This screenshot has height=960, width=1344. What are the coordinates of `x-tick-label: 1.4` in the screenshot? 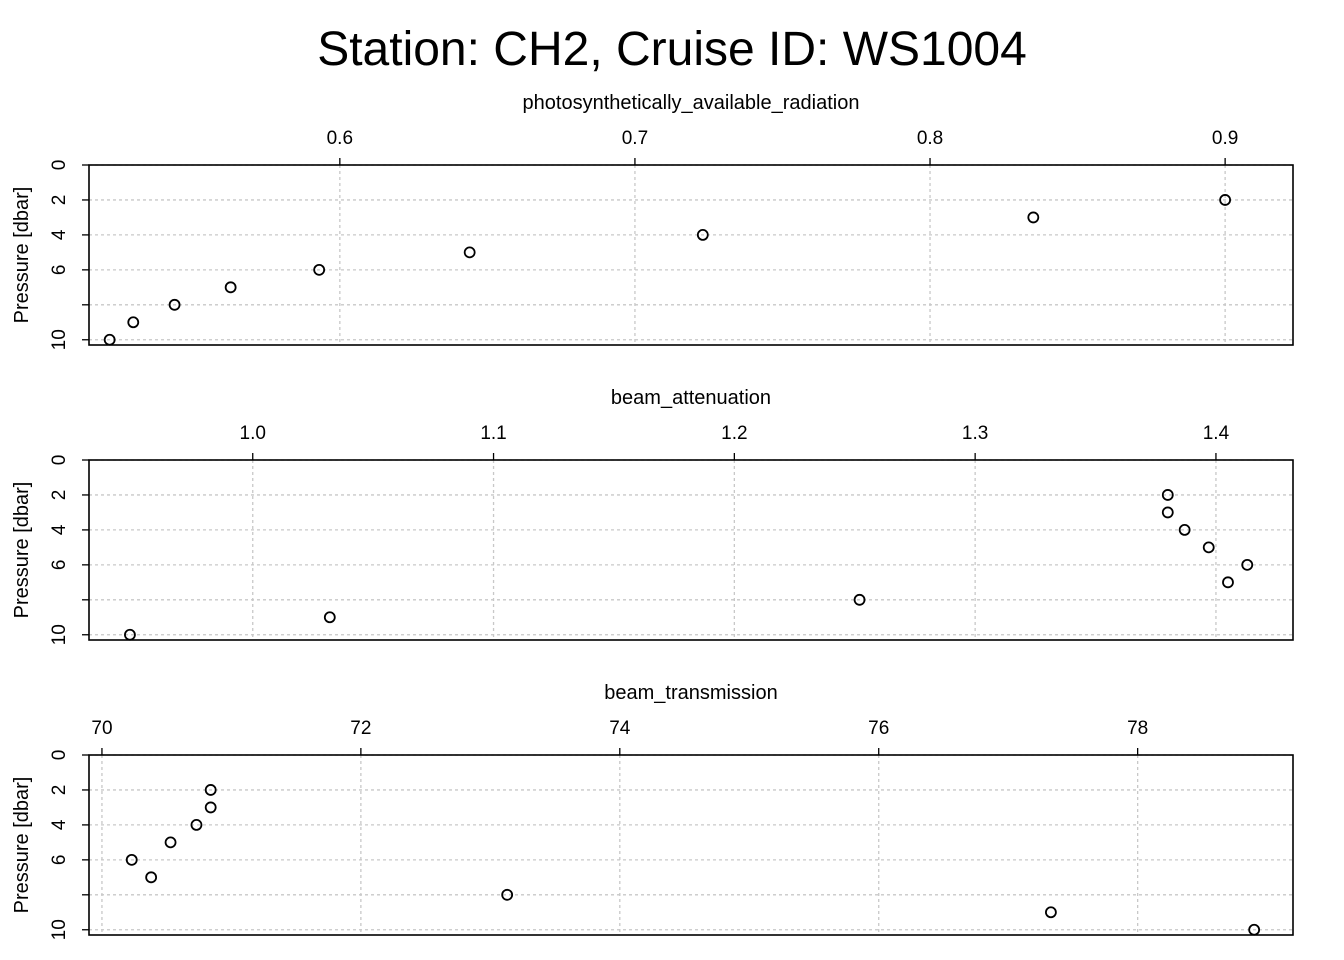 It's located at (1216, 433).